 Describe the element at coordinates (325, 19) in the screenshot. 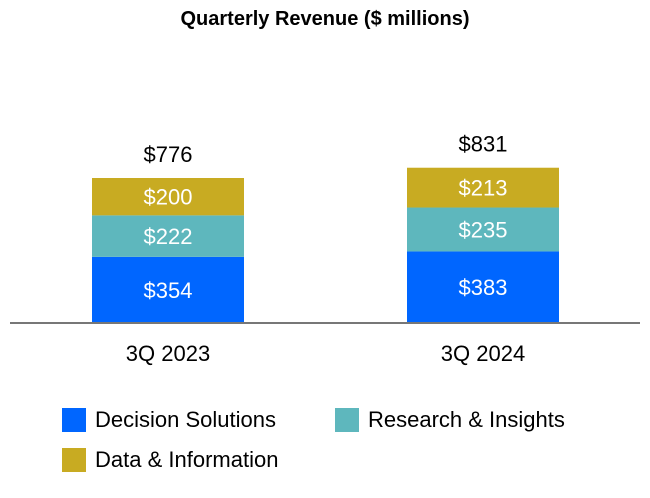

I see `chart-title: Quarterly Revenue ($ millions)` at that location.